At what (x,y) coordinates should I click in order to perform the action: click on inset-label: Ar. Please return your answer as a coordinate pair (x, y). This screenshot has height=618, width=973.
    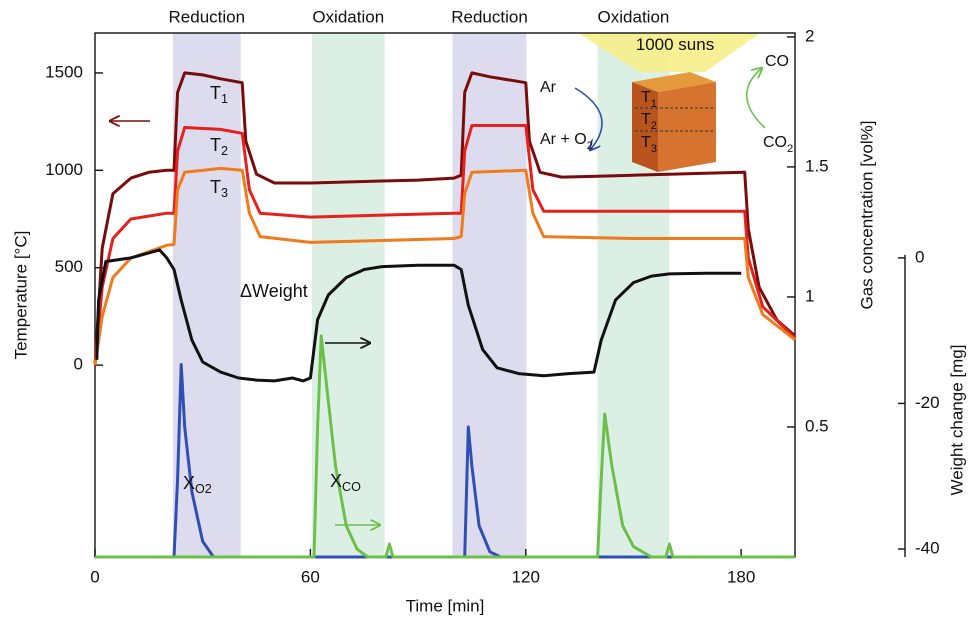
    Looking at the image, I should click on (548, 87).